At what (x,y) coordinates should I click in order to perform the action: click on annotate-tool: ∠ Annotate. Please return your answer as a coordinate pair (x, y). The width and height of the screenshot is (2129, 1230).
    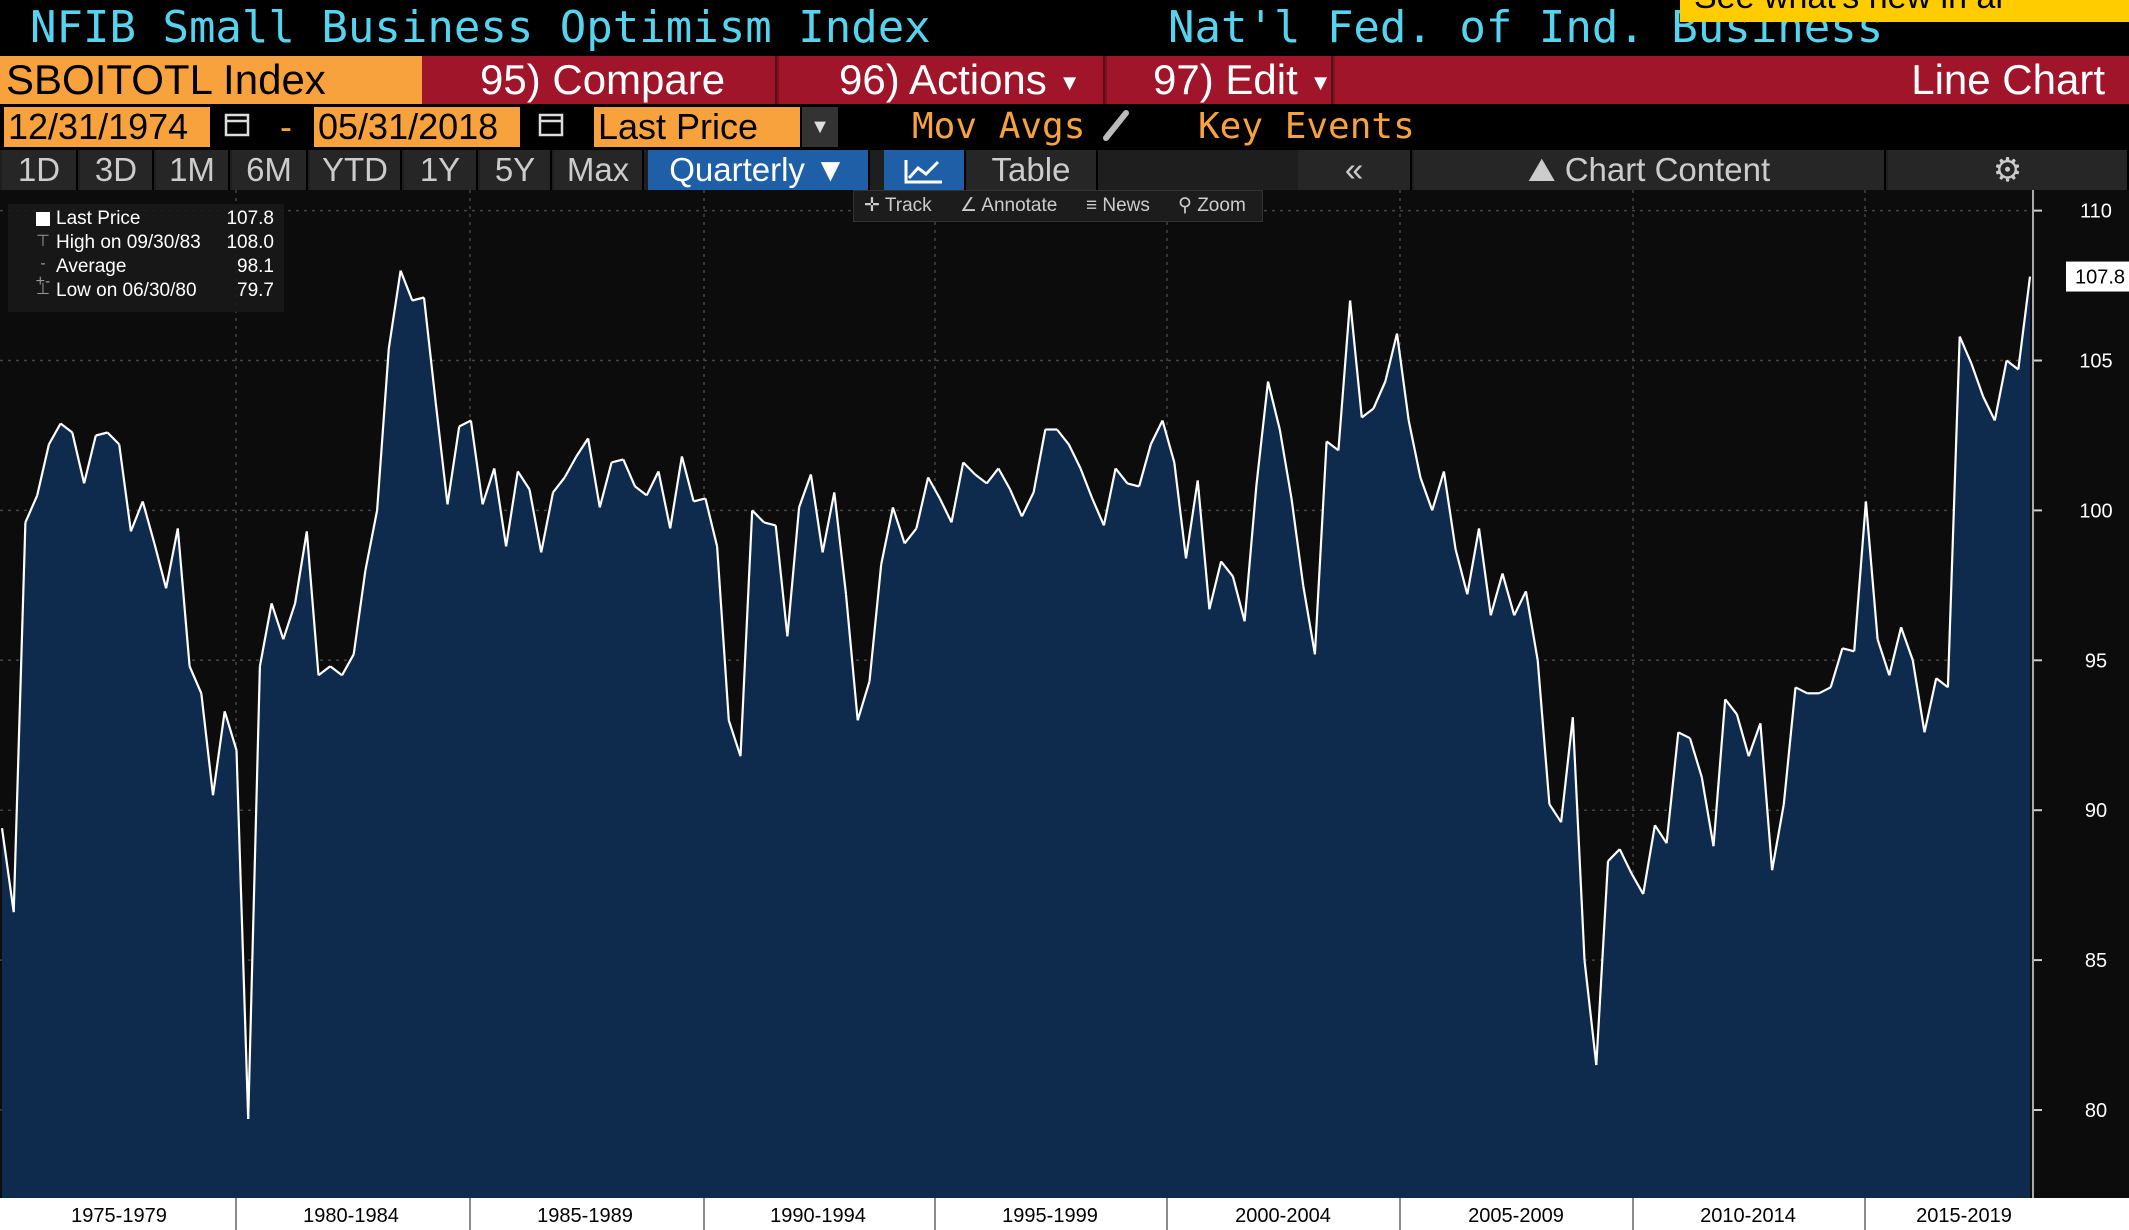
    Looking at the image, I should click on (1008, 206).